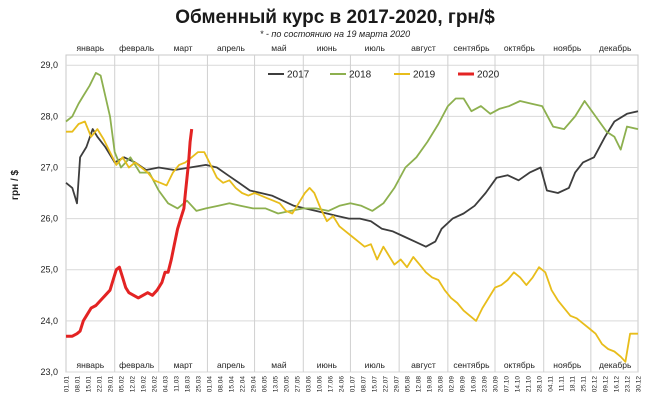 This screenshot has width=670, height=400. What do you see at coordinates (375, 365) in the screenshot?
I see `month-label-bottom: июль` at bounding box center [375, 365].